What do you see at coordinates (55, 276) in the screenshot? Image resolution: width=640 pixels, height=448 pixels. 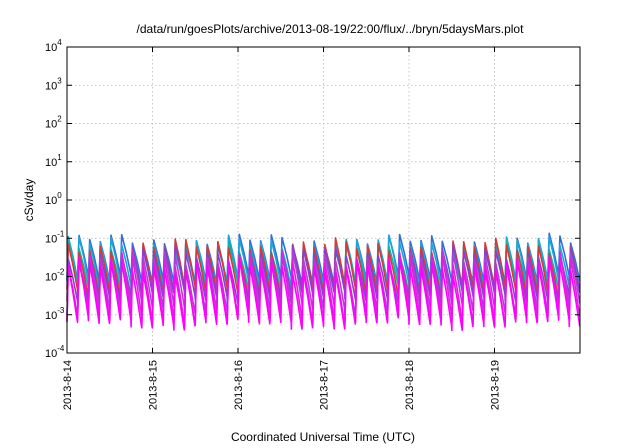 I see `y-tick-label: 10⁻²` at bounding box center [55, 276].